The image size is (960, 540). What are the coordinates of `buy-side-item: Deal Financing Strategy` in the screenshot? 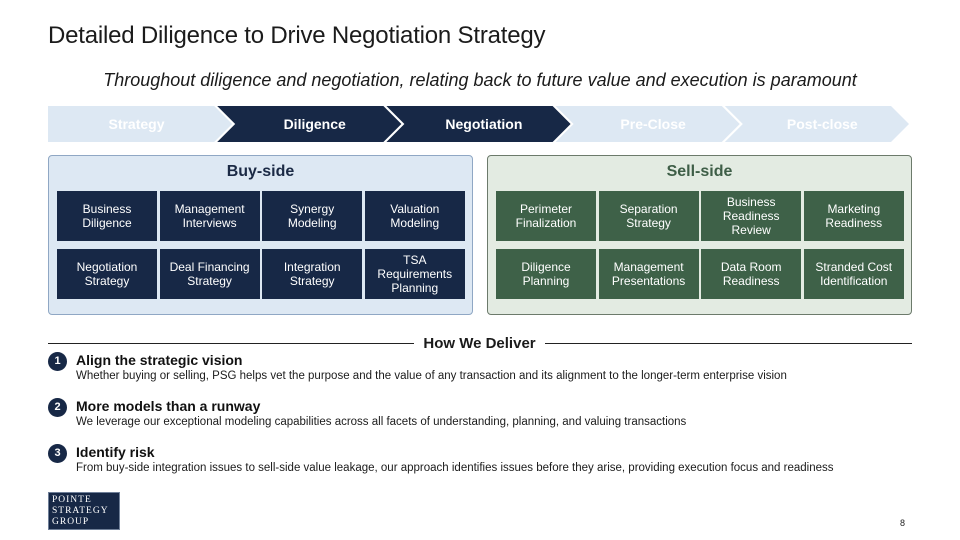 It's located at (209, 274).